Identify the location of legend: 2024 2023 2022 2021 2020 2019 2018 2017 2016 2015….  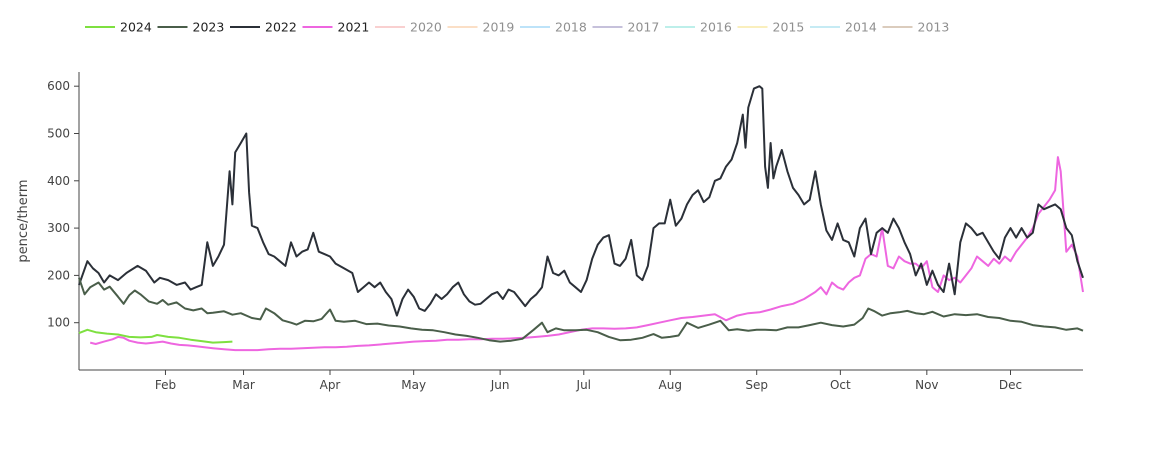
(517, 27).